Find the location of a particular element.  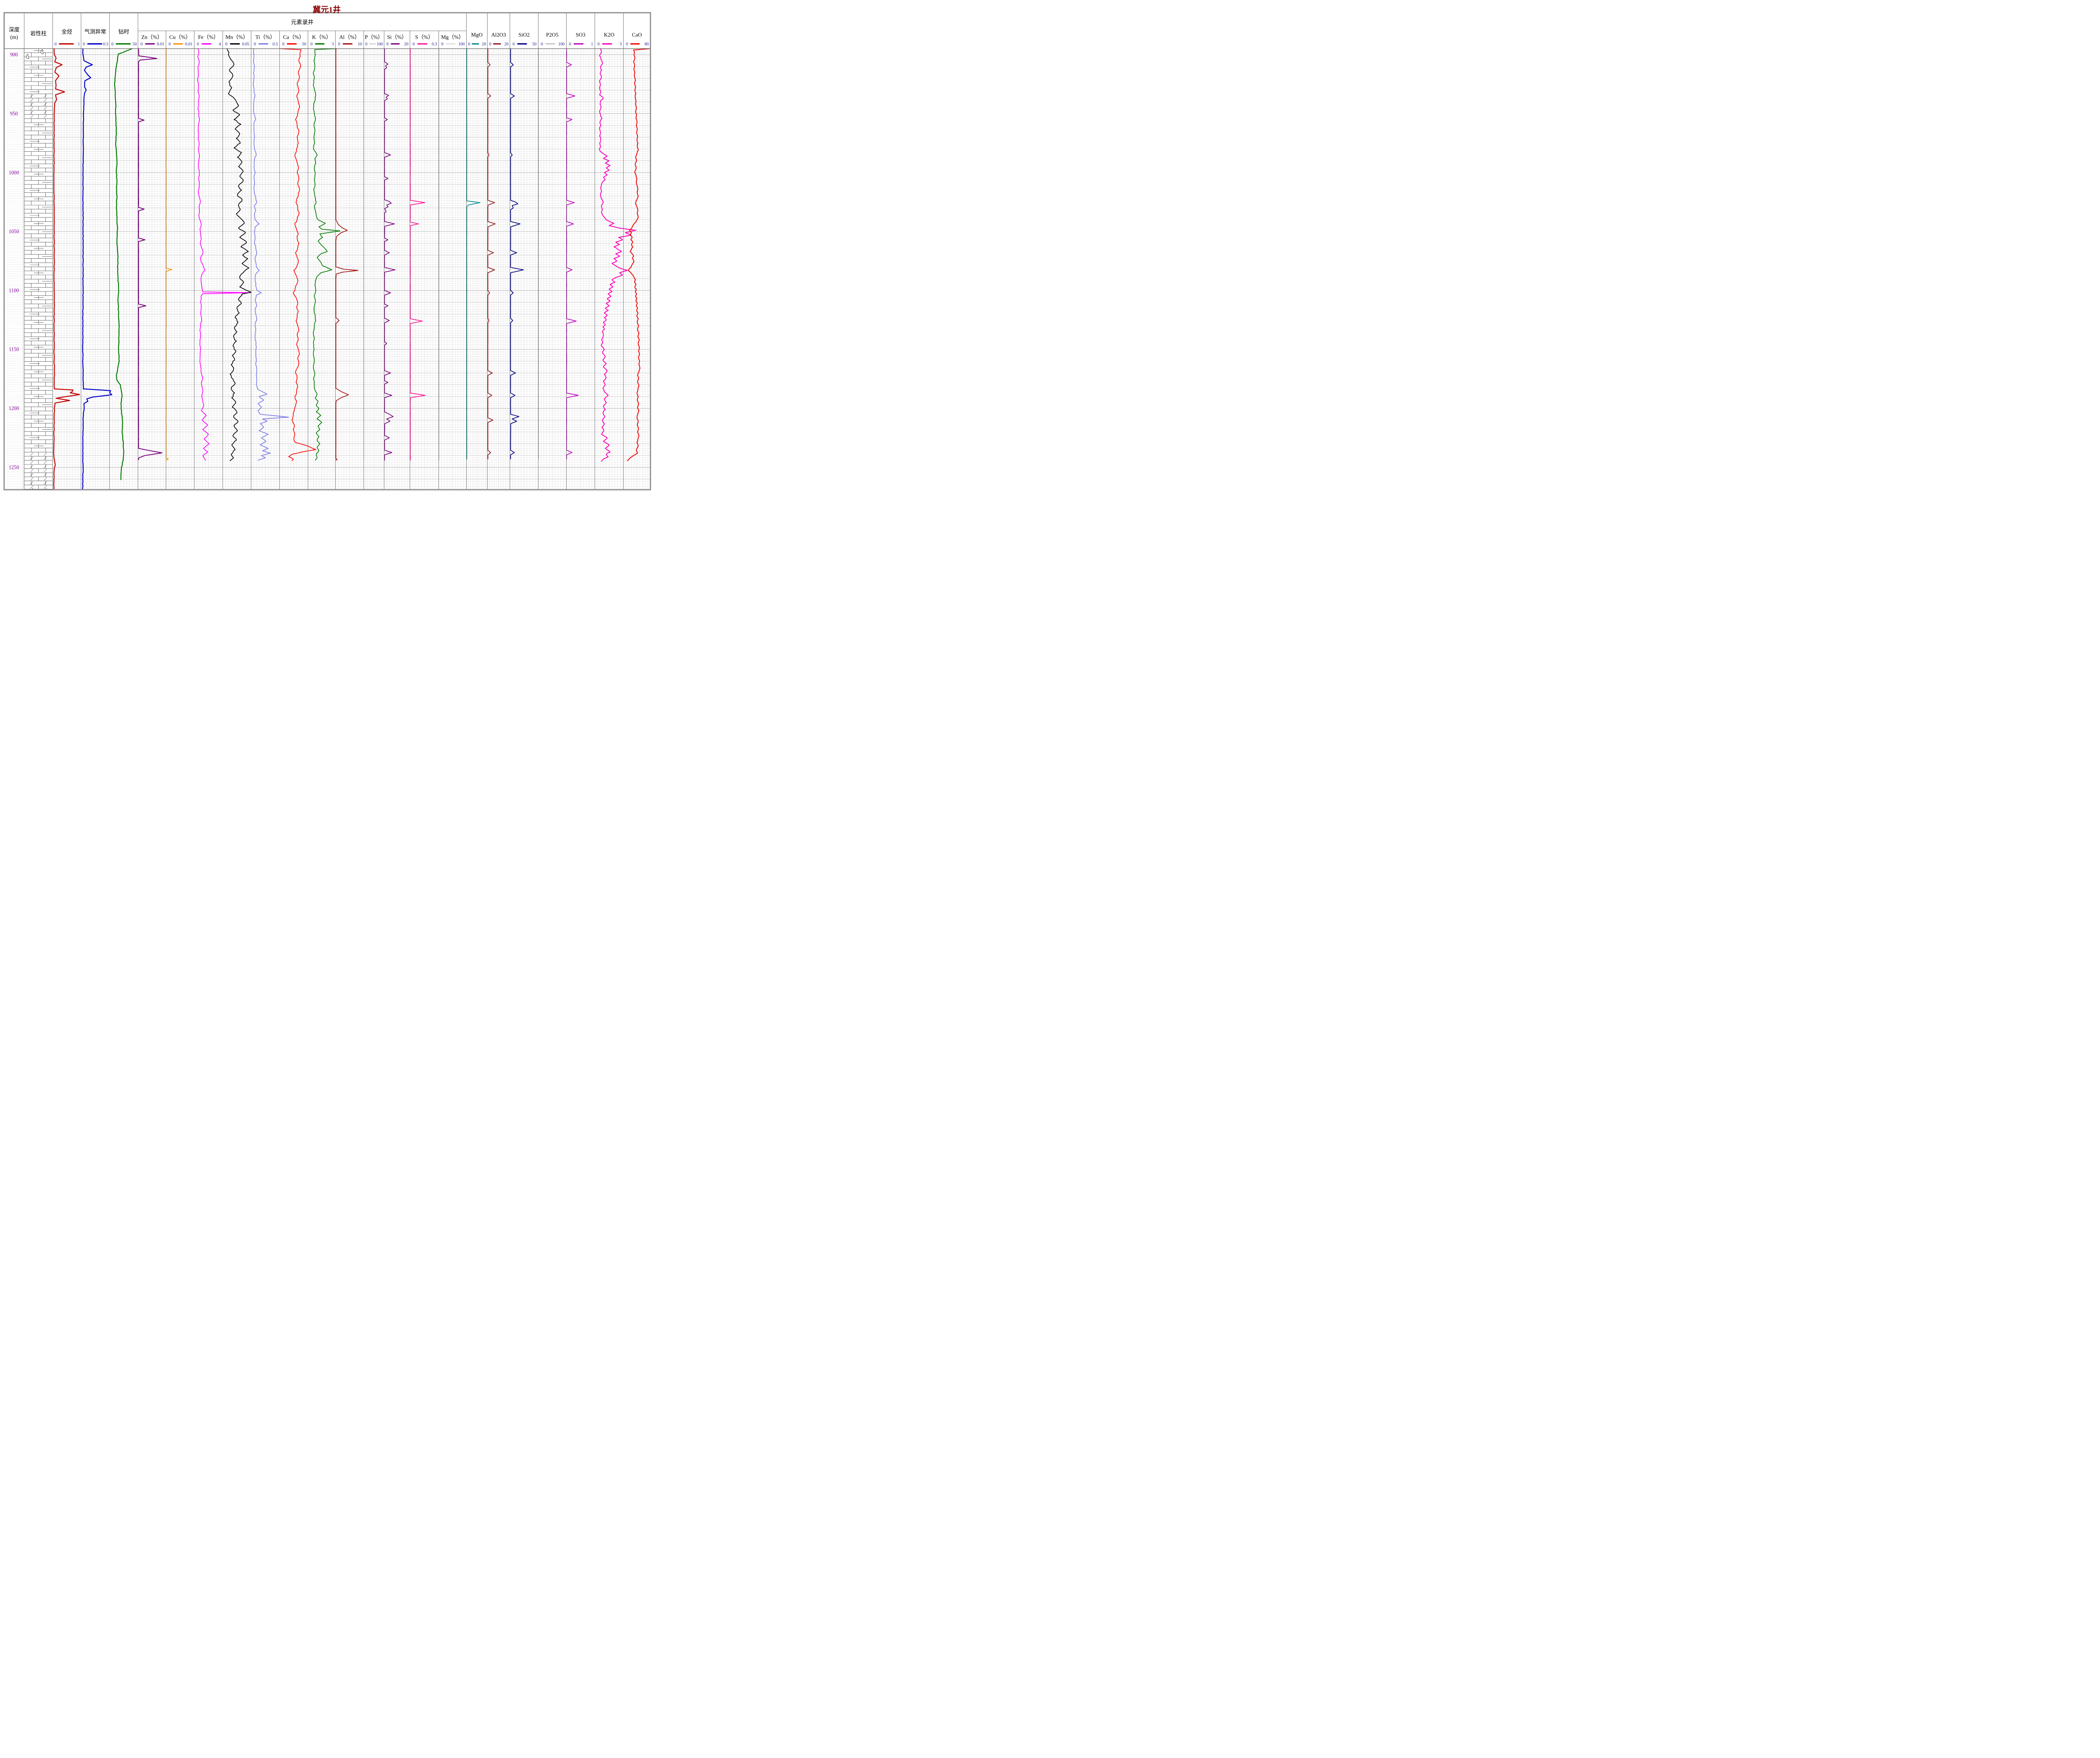

legend-max-S: 0.3 is located at coordinates (434, 44).